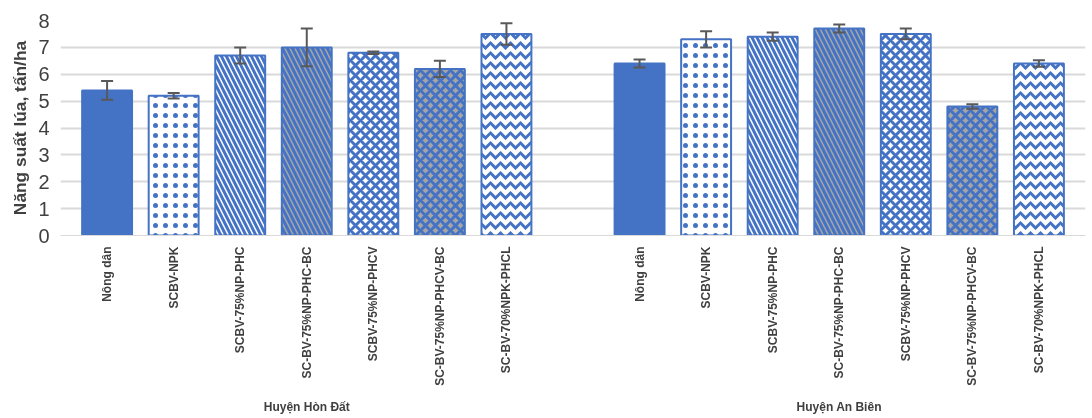 The image size is (1092, 418). I want to click on y-tick-label: 2, so click(44, 181).